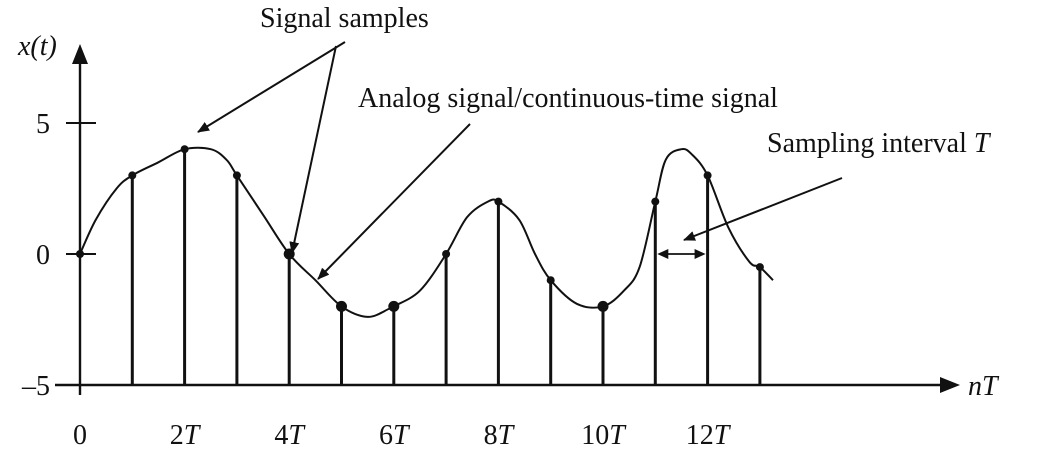  I want to click on x-tick-label: 8T, so click(500, 435).